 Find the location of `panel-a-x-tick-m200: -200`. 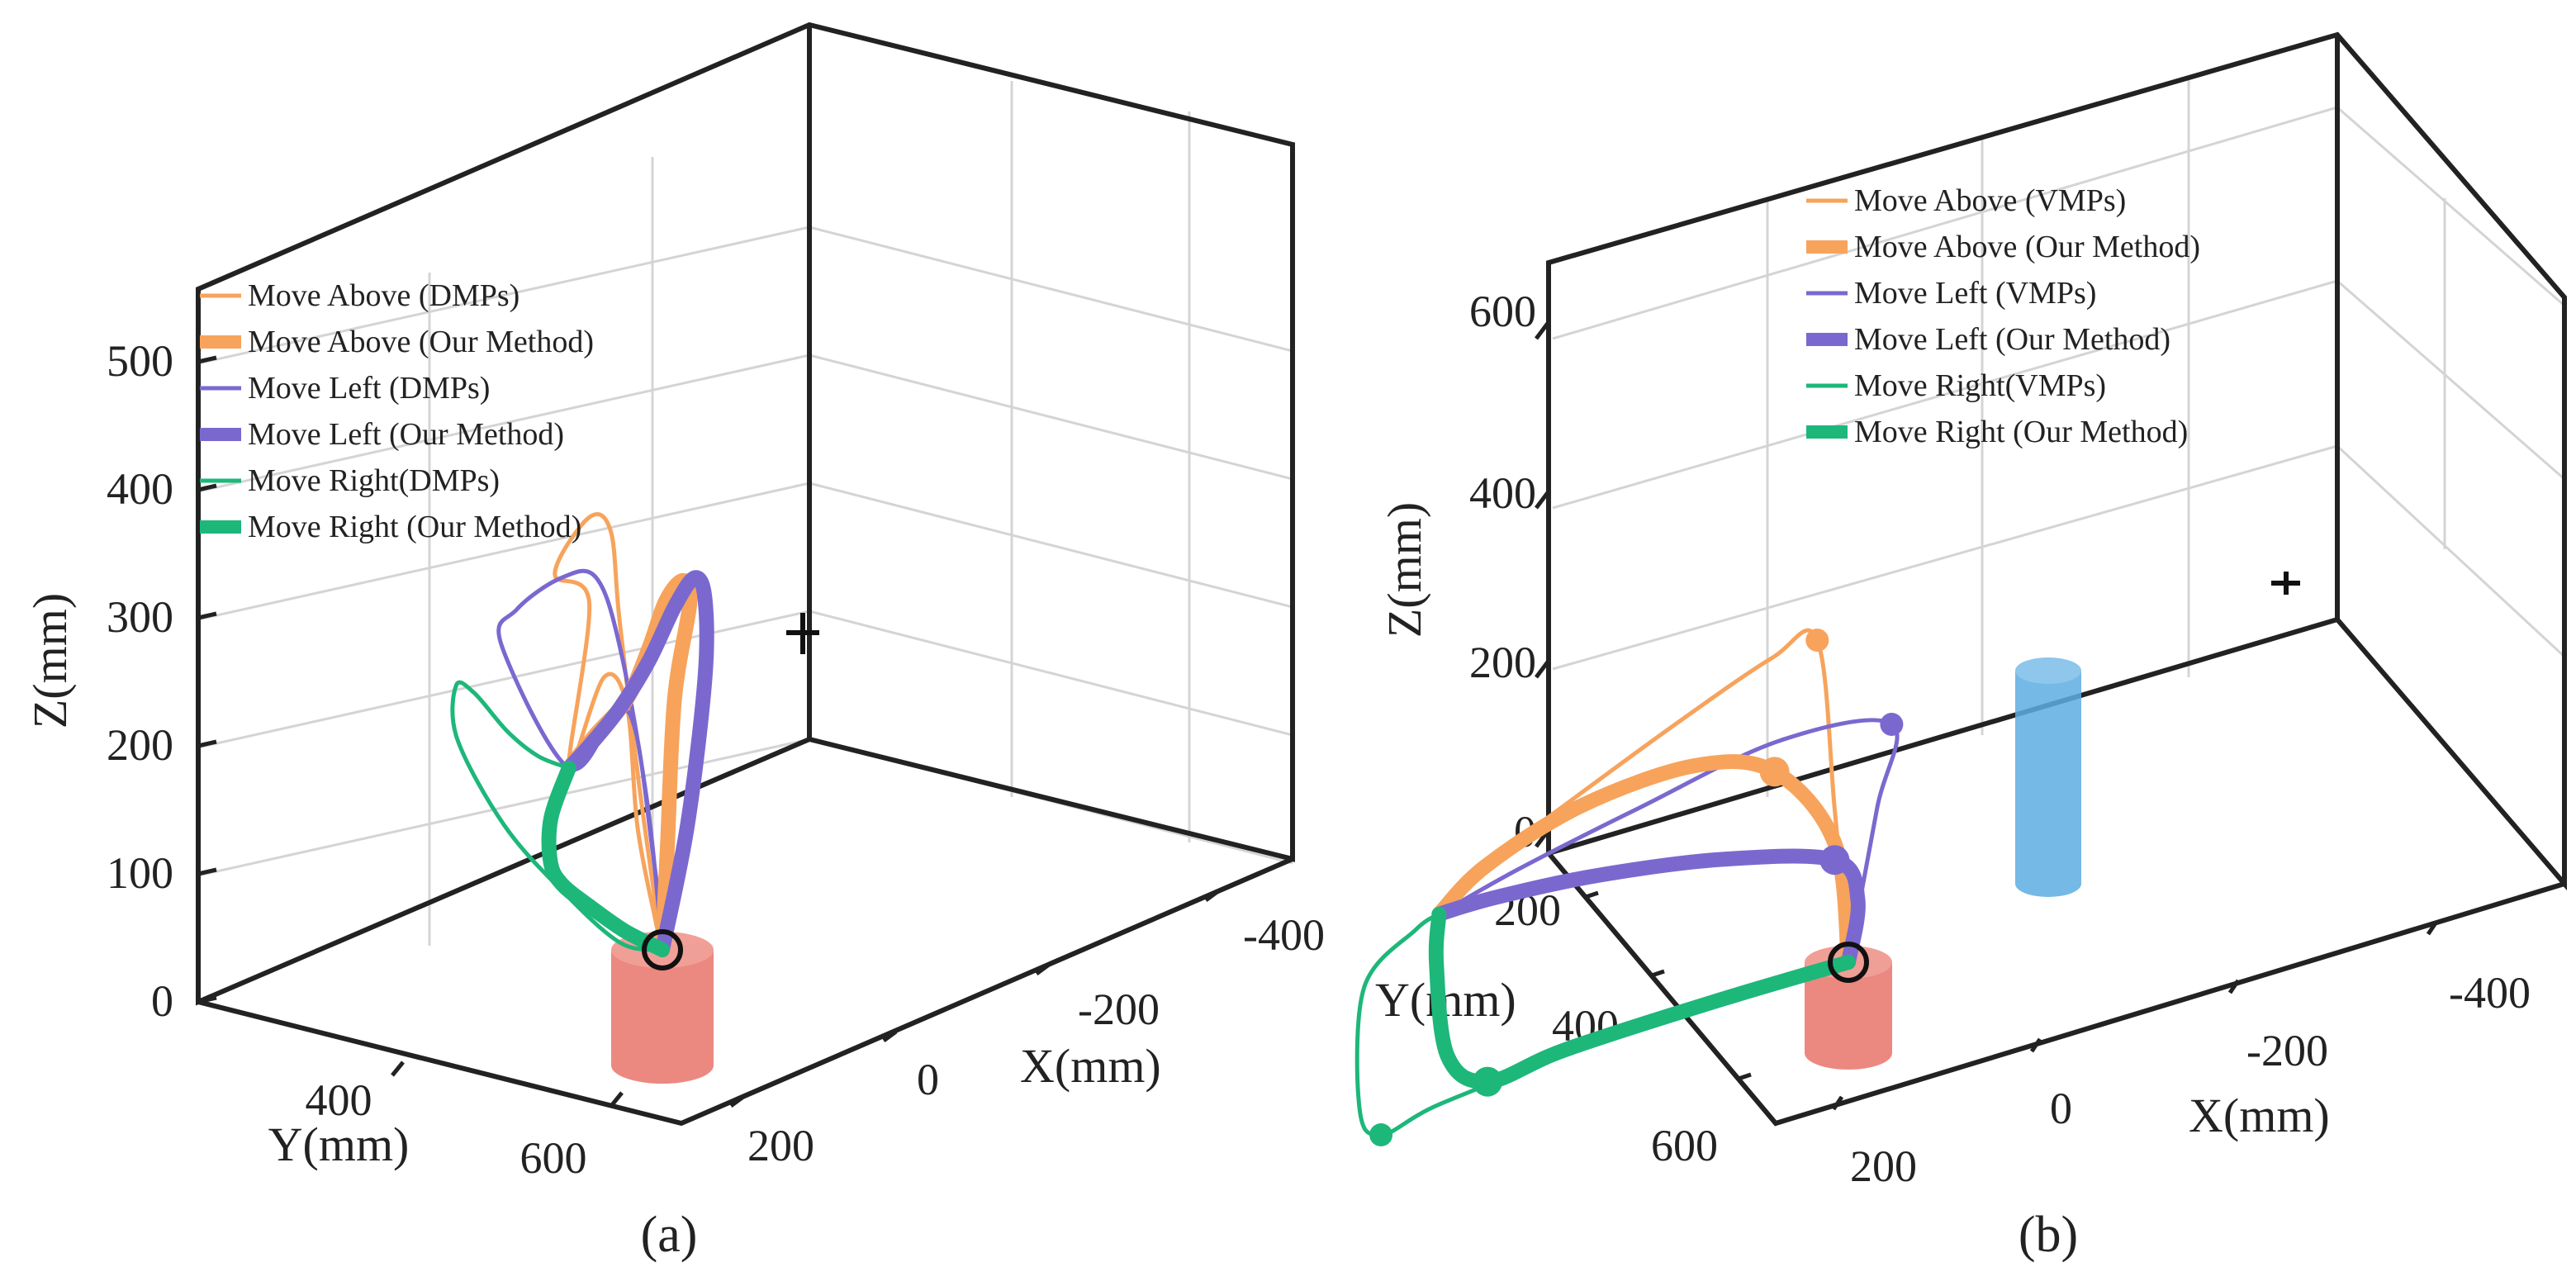

panel-a-x-tick-m200: -200 is located at coordinates (1119, 1009).